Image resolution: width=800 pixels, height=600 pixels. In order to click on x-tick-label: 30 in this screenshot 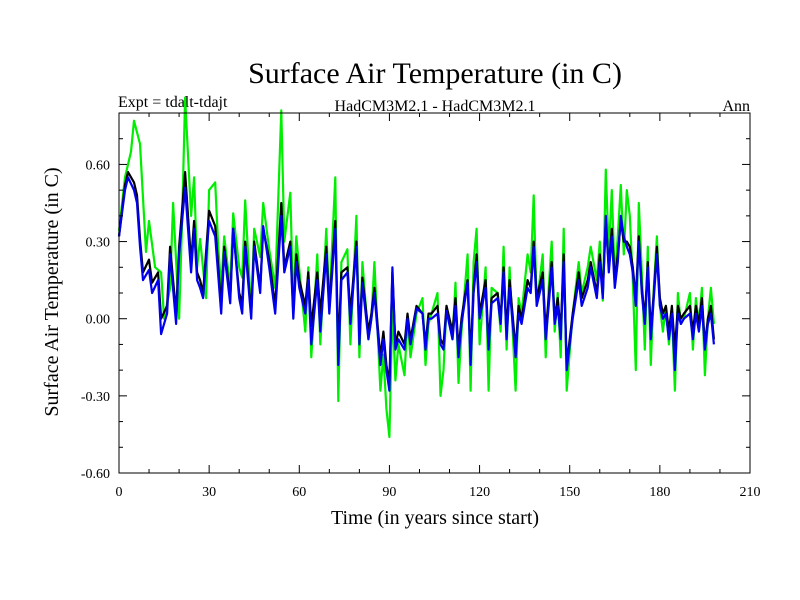, I will do `click(209, 492)`.